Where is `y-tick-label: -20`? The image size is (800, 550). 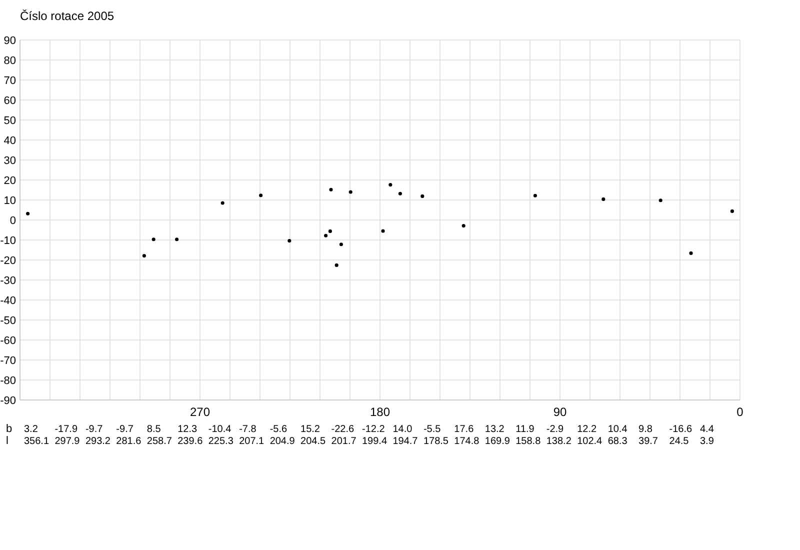
y-tick-label: -20 is located at coordinates (8, 260).